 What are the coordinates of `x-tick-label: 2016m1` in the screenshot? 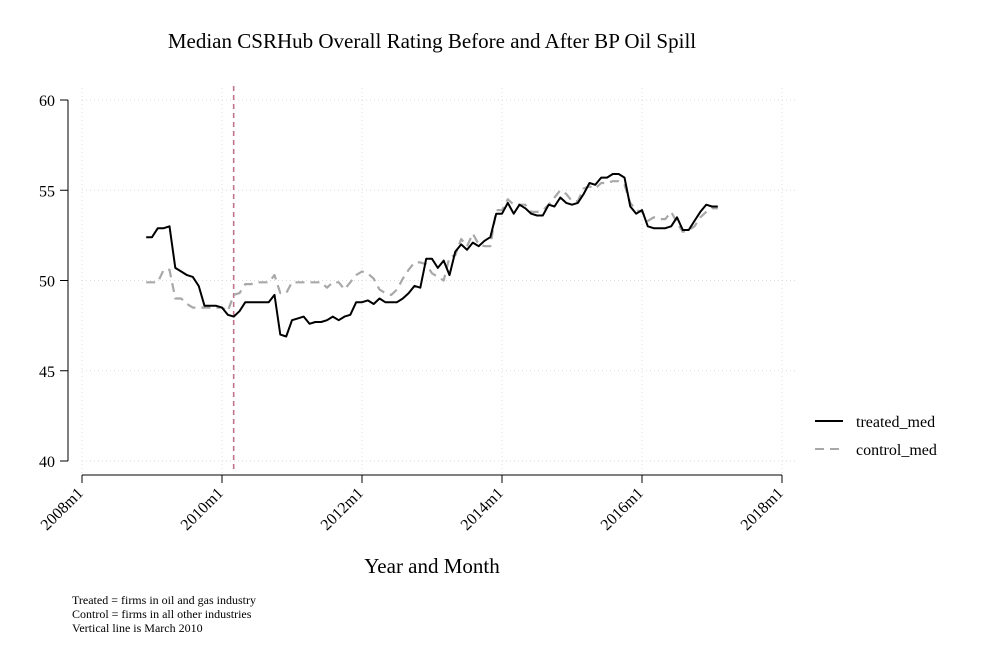 It's located at (622, 509).